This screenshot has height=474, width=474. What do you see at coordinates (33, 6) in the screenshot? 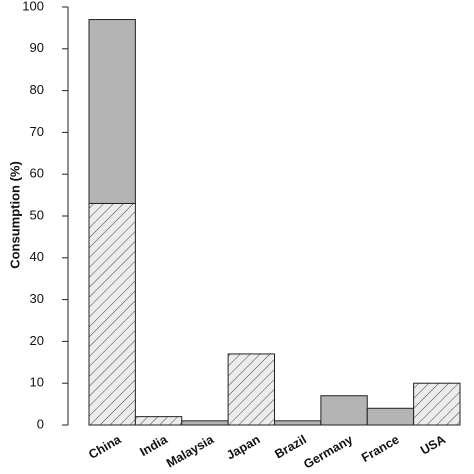
I see `y-tick-label: 100` at bounding box center [33, 6].